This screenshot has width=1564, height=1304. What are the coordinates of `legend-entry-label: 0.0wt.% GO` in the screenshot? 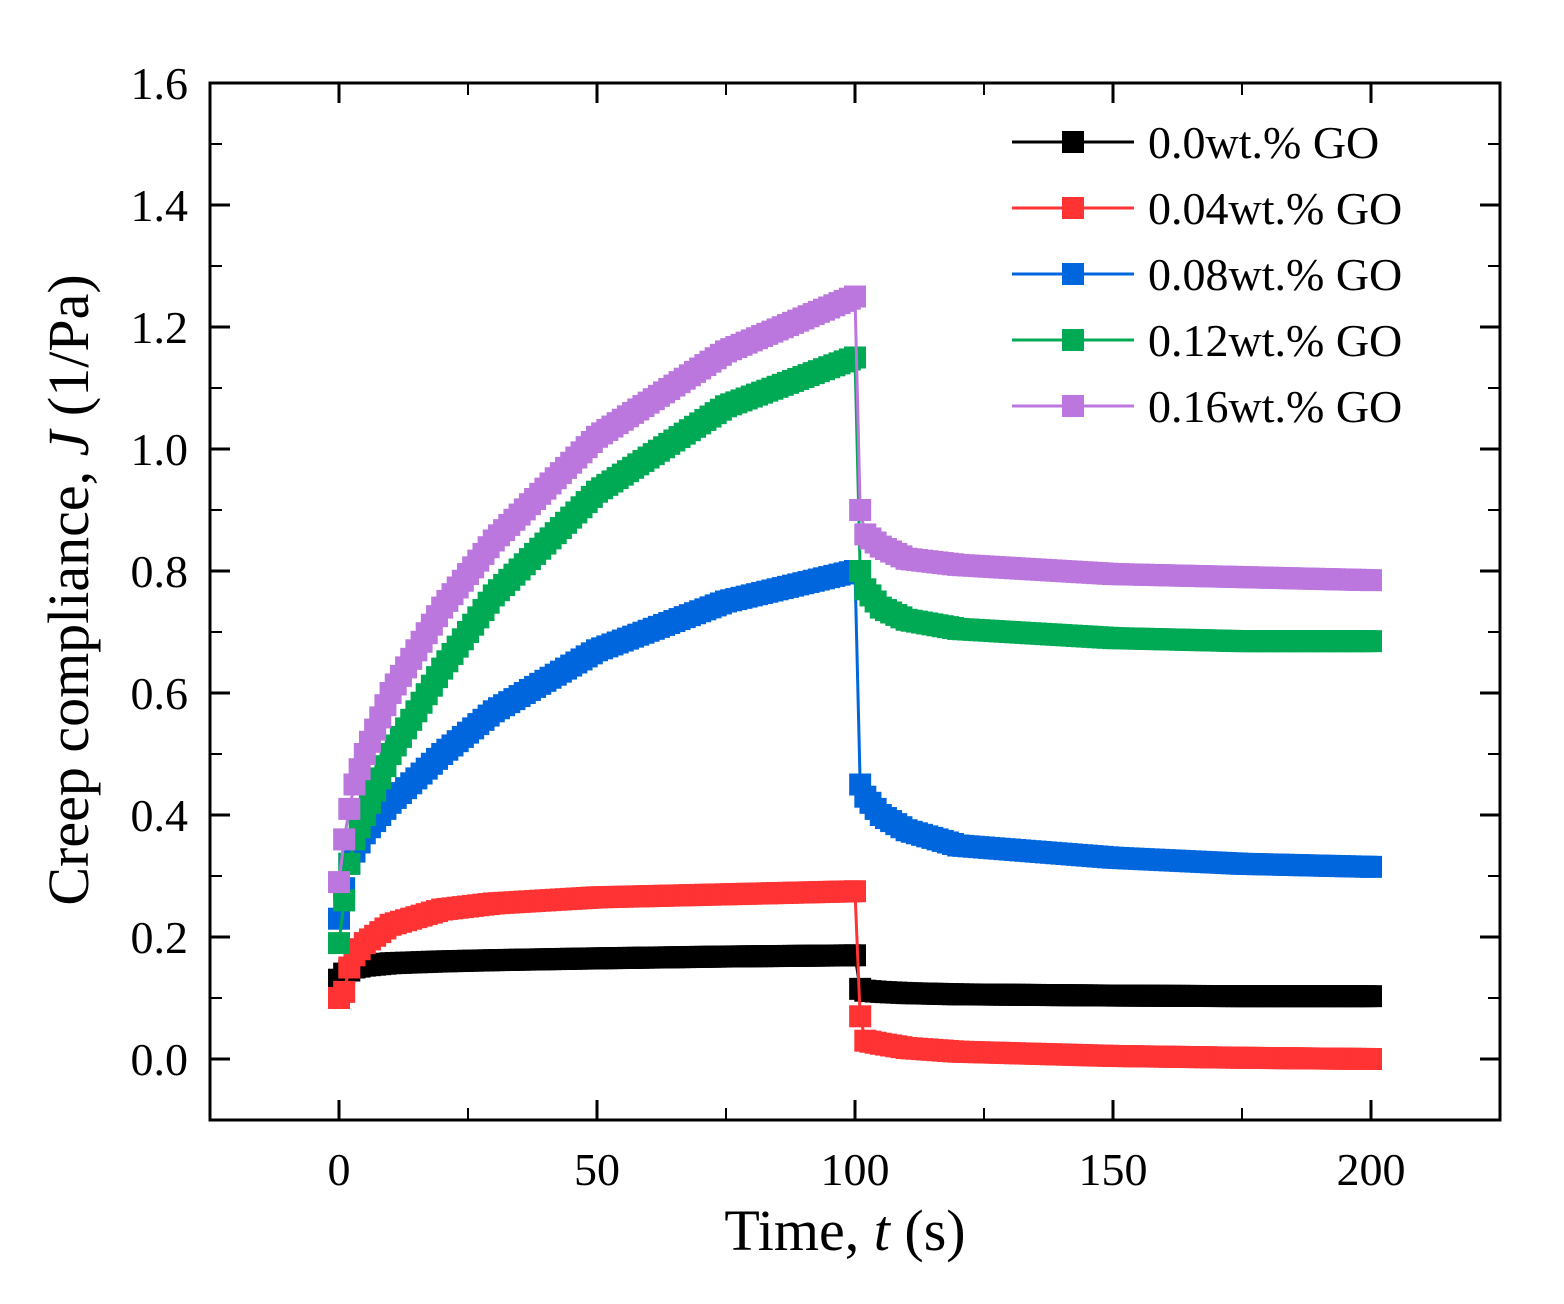 It's located at (1263, 142).